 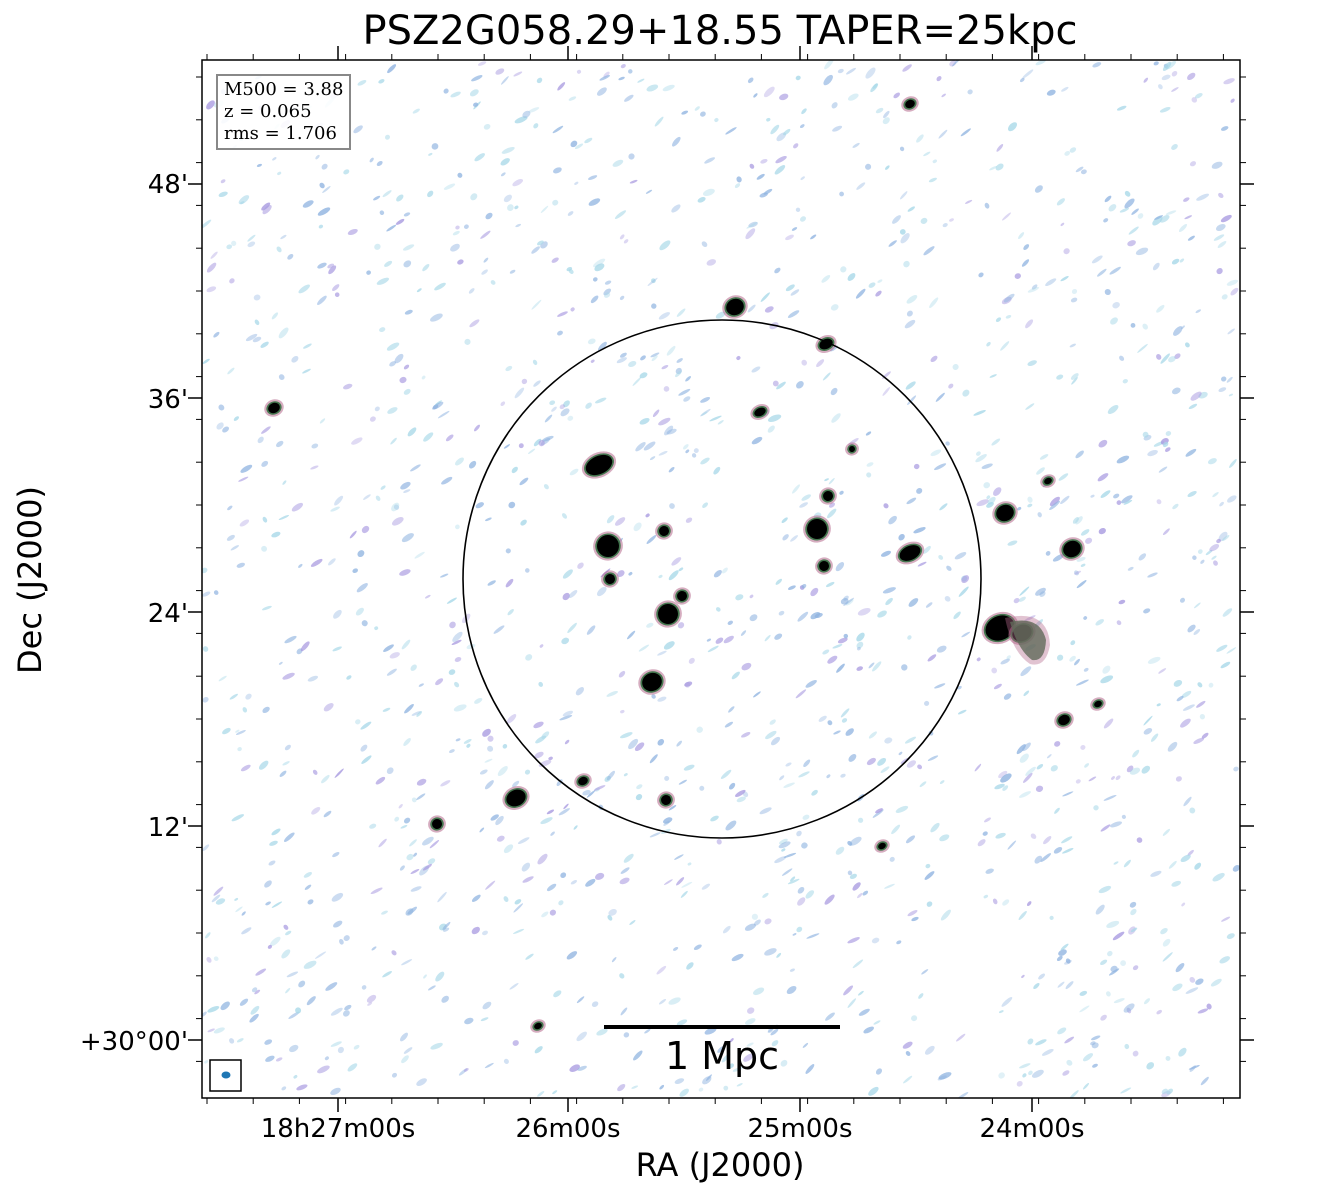 What do you see at coordinates (168, 400) in the screenshot?
I see `y-tick-label: 36'` at bounding box center [168, 400].